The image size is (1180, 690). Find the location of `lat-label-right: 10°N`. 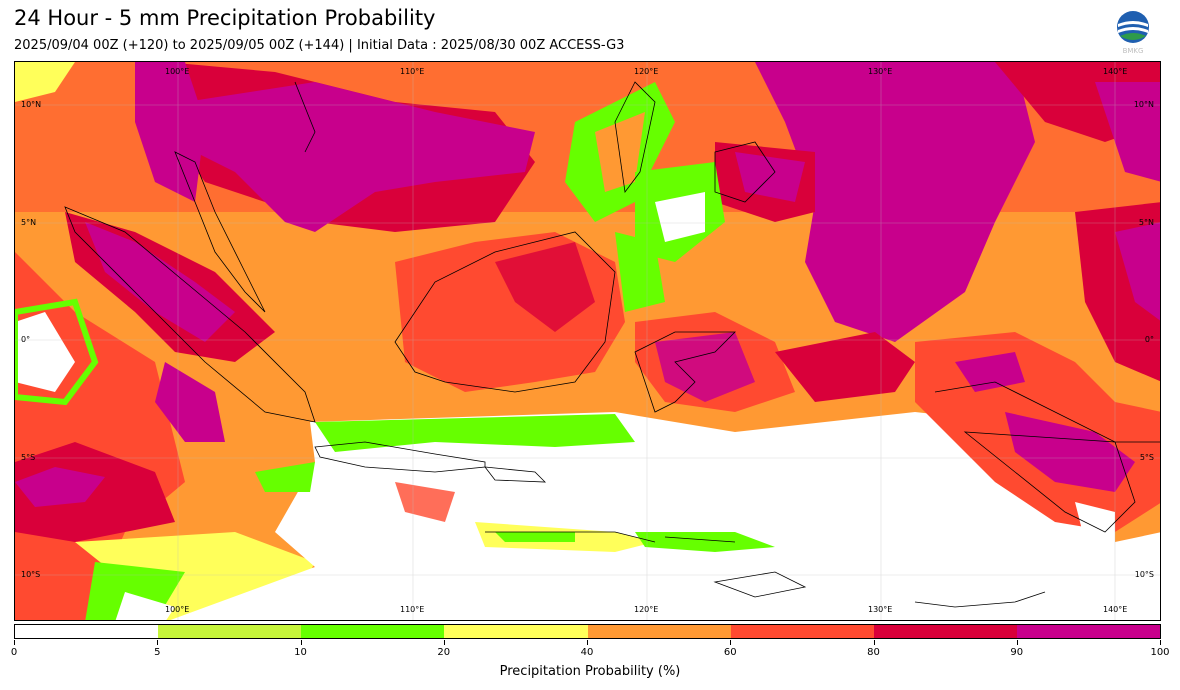

lat-label-right: 10°N is located at coordinates (1143, 104).